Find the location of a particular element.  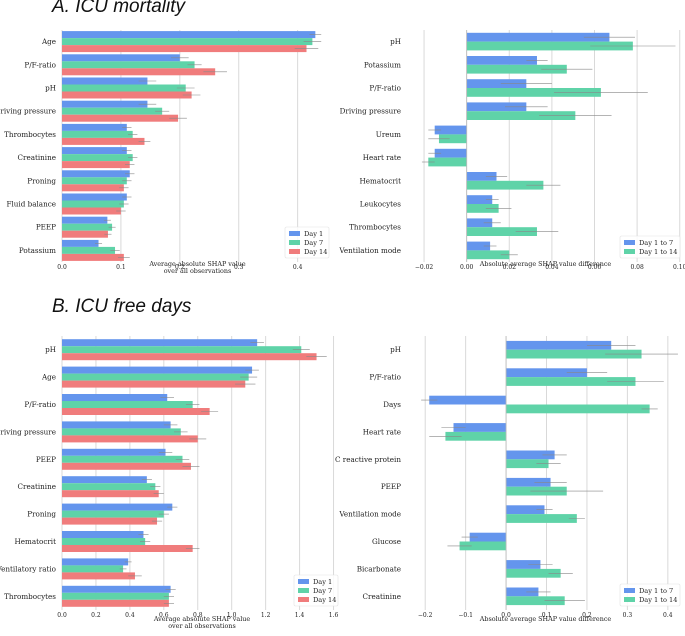

a-right-category-label: Driving pressure is located at coordinates (370, 111).